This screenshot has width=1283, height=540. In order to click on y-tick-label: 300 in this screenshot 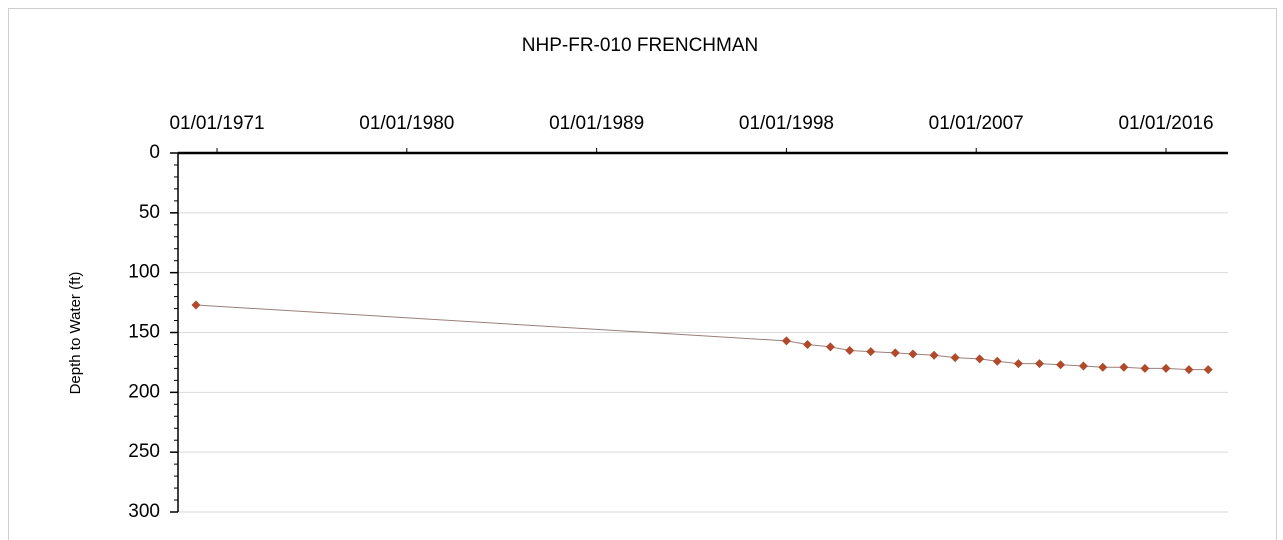, I will do `click(144, 511)`.